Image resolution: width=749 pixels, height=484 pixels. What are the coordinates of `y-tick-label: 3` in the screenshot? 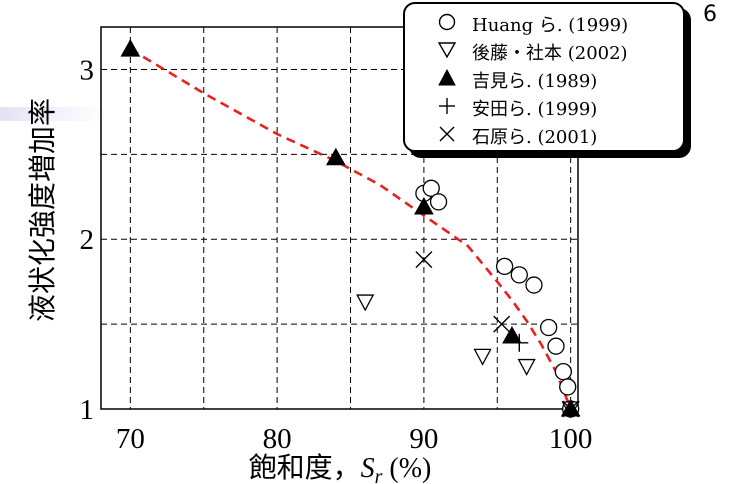 It's located at (87, 70).